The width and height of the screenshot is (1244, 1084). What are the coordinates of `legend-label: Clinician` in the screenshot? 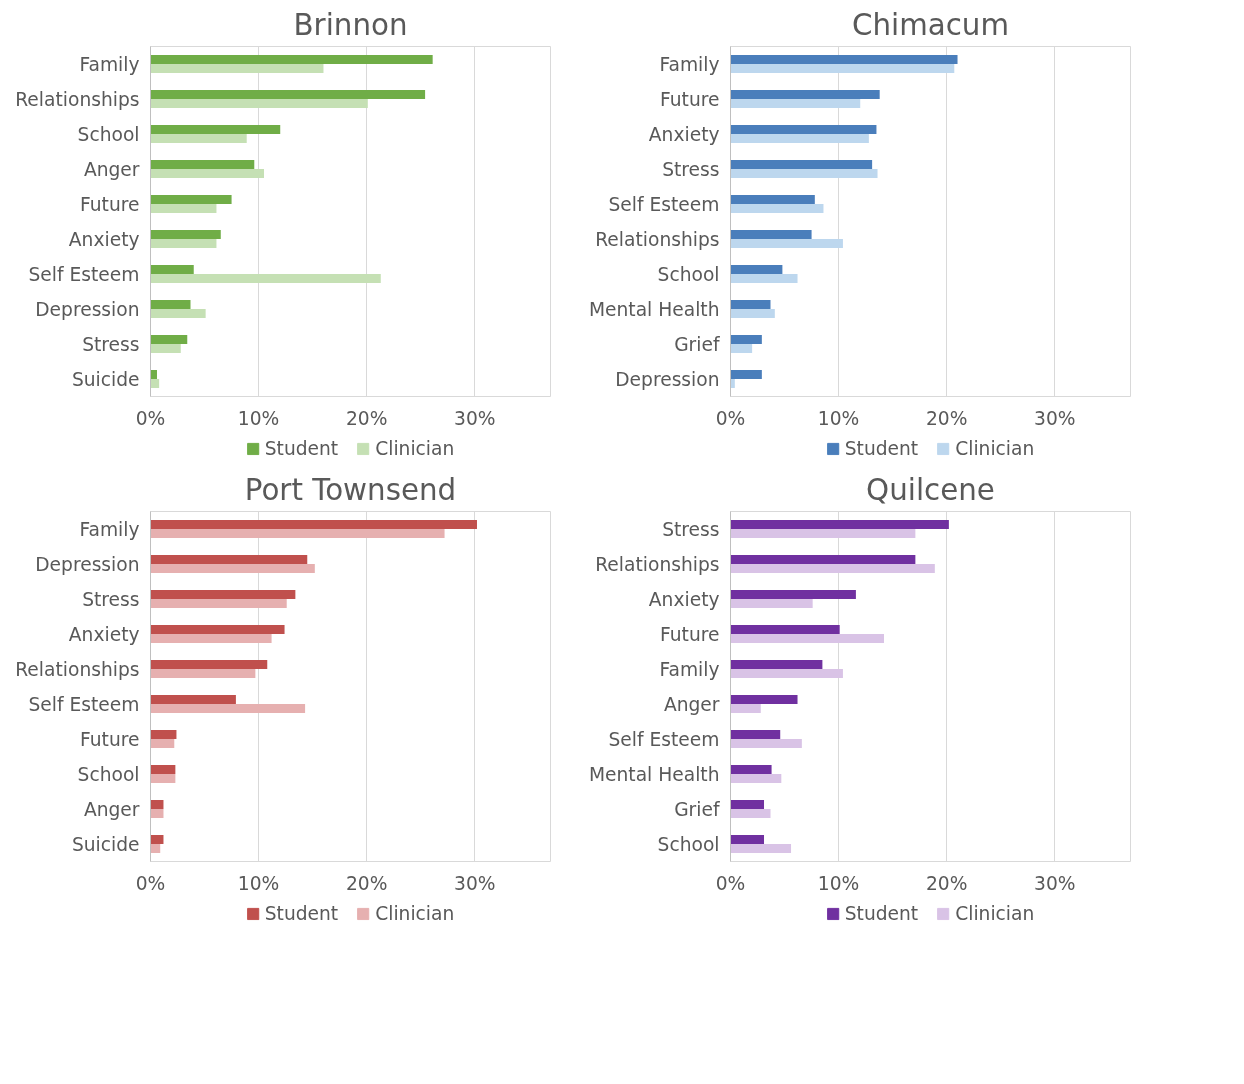 It's located at (415, 913).